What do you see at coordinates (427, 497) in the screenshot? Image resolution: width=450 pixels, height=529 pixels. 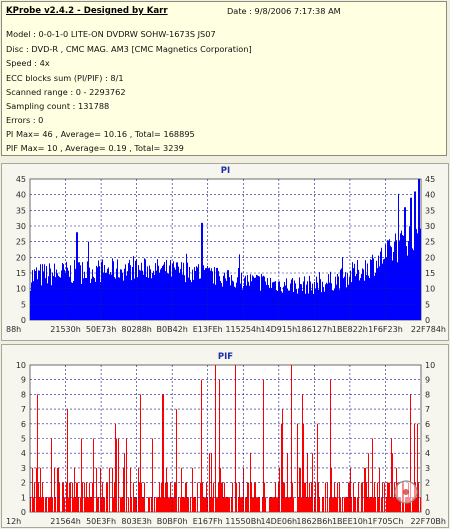 I see `y-tick-label-right: 1` at bounding box center [427, 497].